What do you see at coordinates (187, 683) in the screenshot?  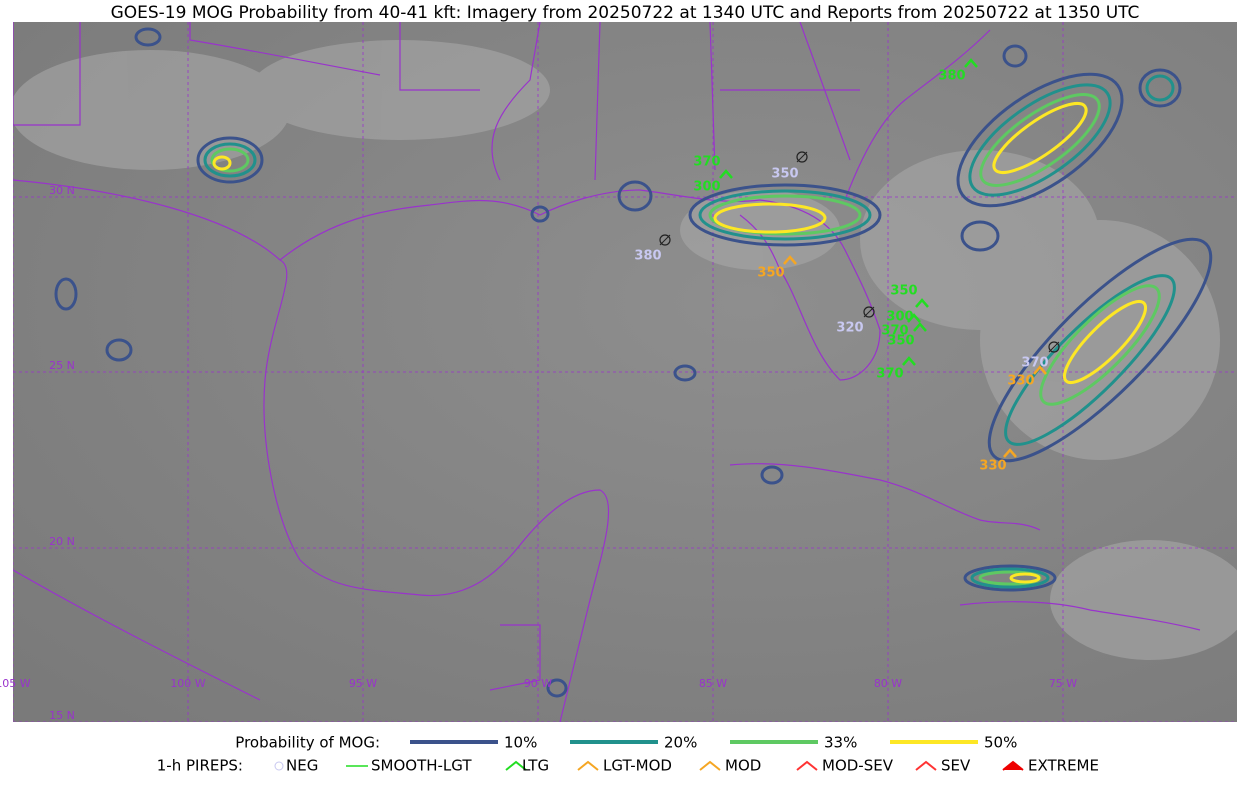 I see `lon-label: 100 W` at bounding box center [187, 683].